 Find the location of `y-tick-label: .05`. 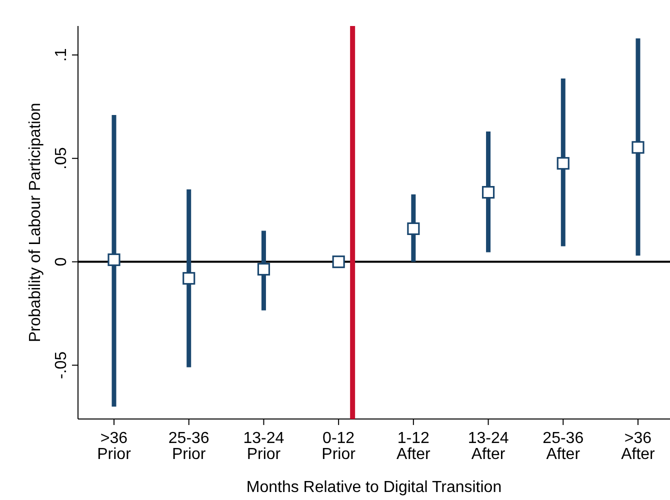

y-tick-label: .05 is located at coordinates (61, 158).